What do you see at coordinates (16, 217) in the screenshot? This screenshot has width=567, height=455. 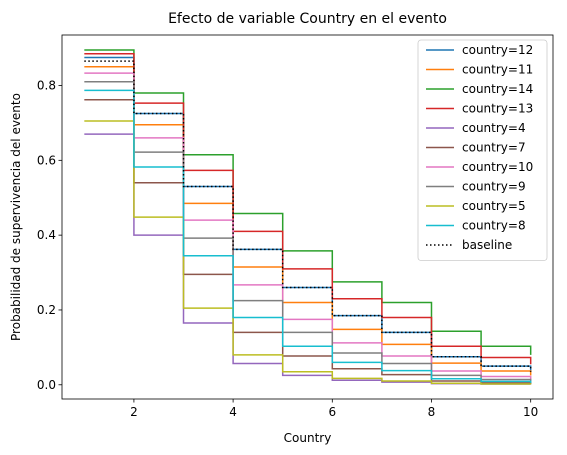 I see `y-axis-label: Probabilidad de supervivencia del evento` at bounding box center [16, 217].